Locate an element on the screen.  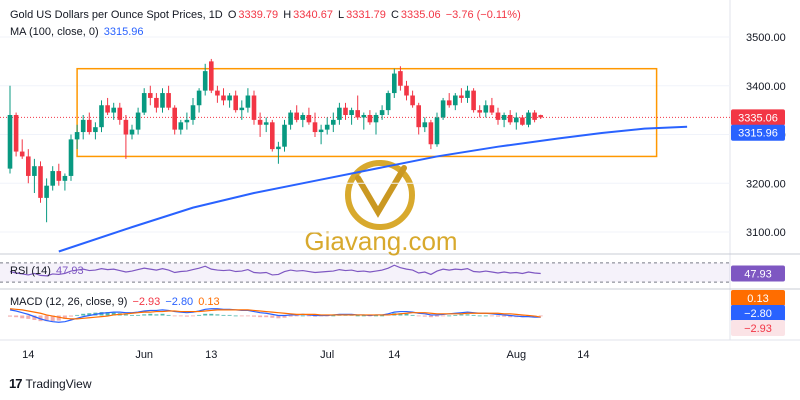
candle-body is located at coordinates (248, 101).